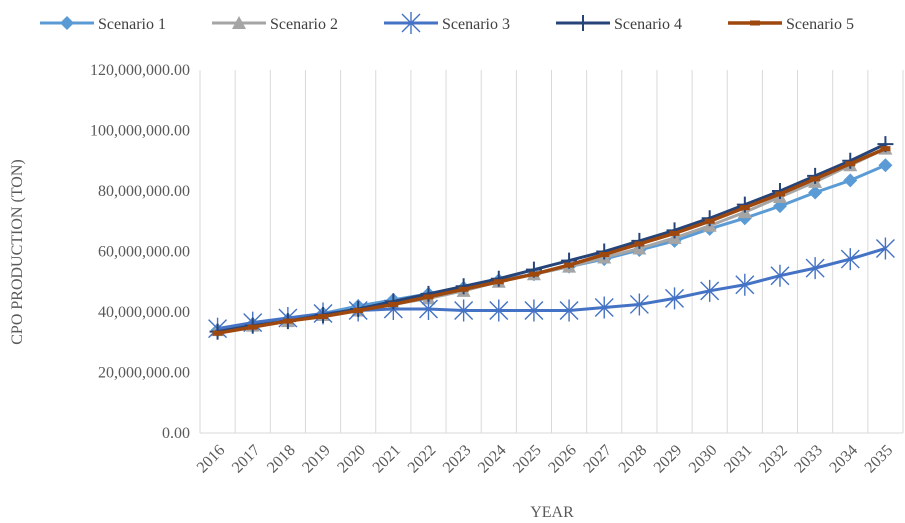 Image resolution: width=905 pixels, height=523 pixels. Describe the element at coordinates (648, 24) in the screenshot. I see `legend-label: Scenario 4` at that location.